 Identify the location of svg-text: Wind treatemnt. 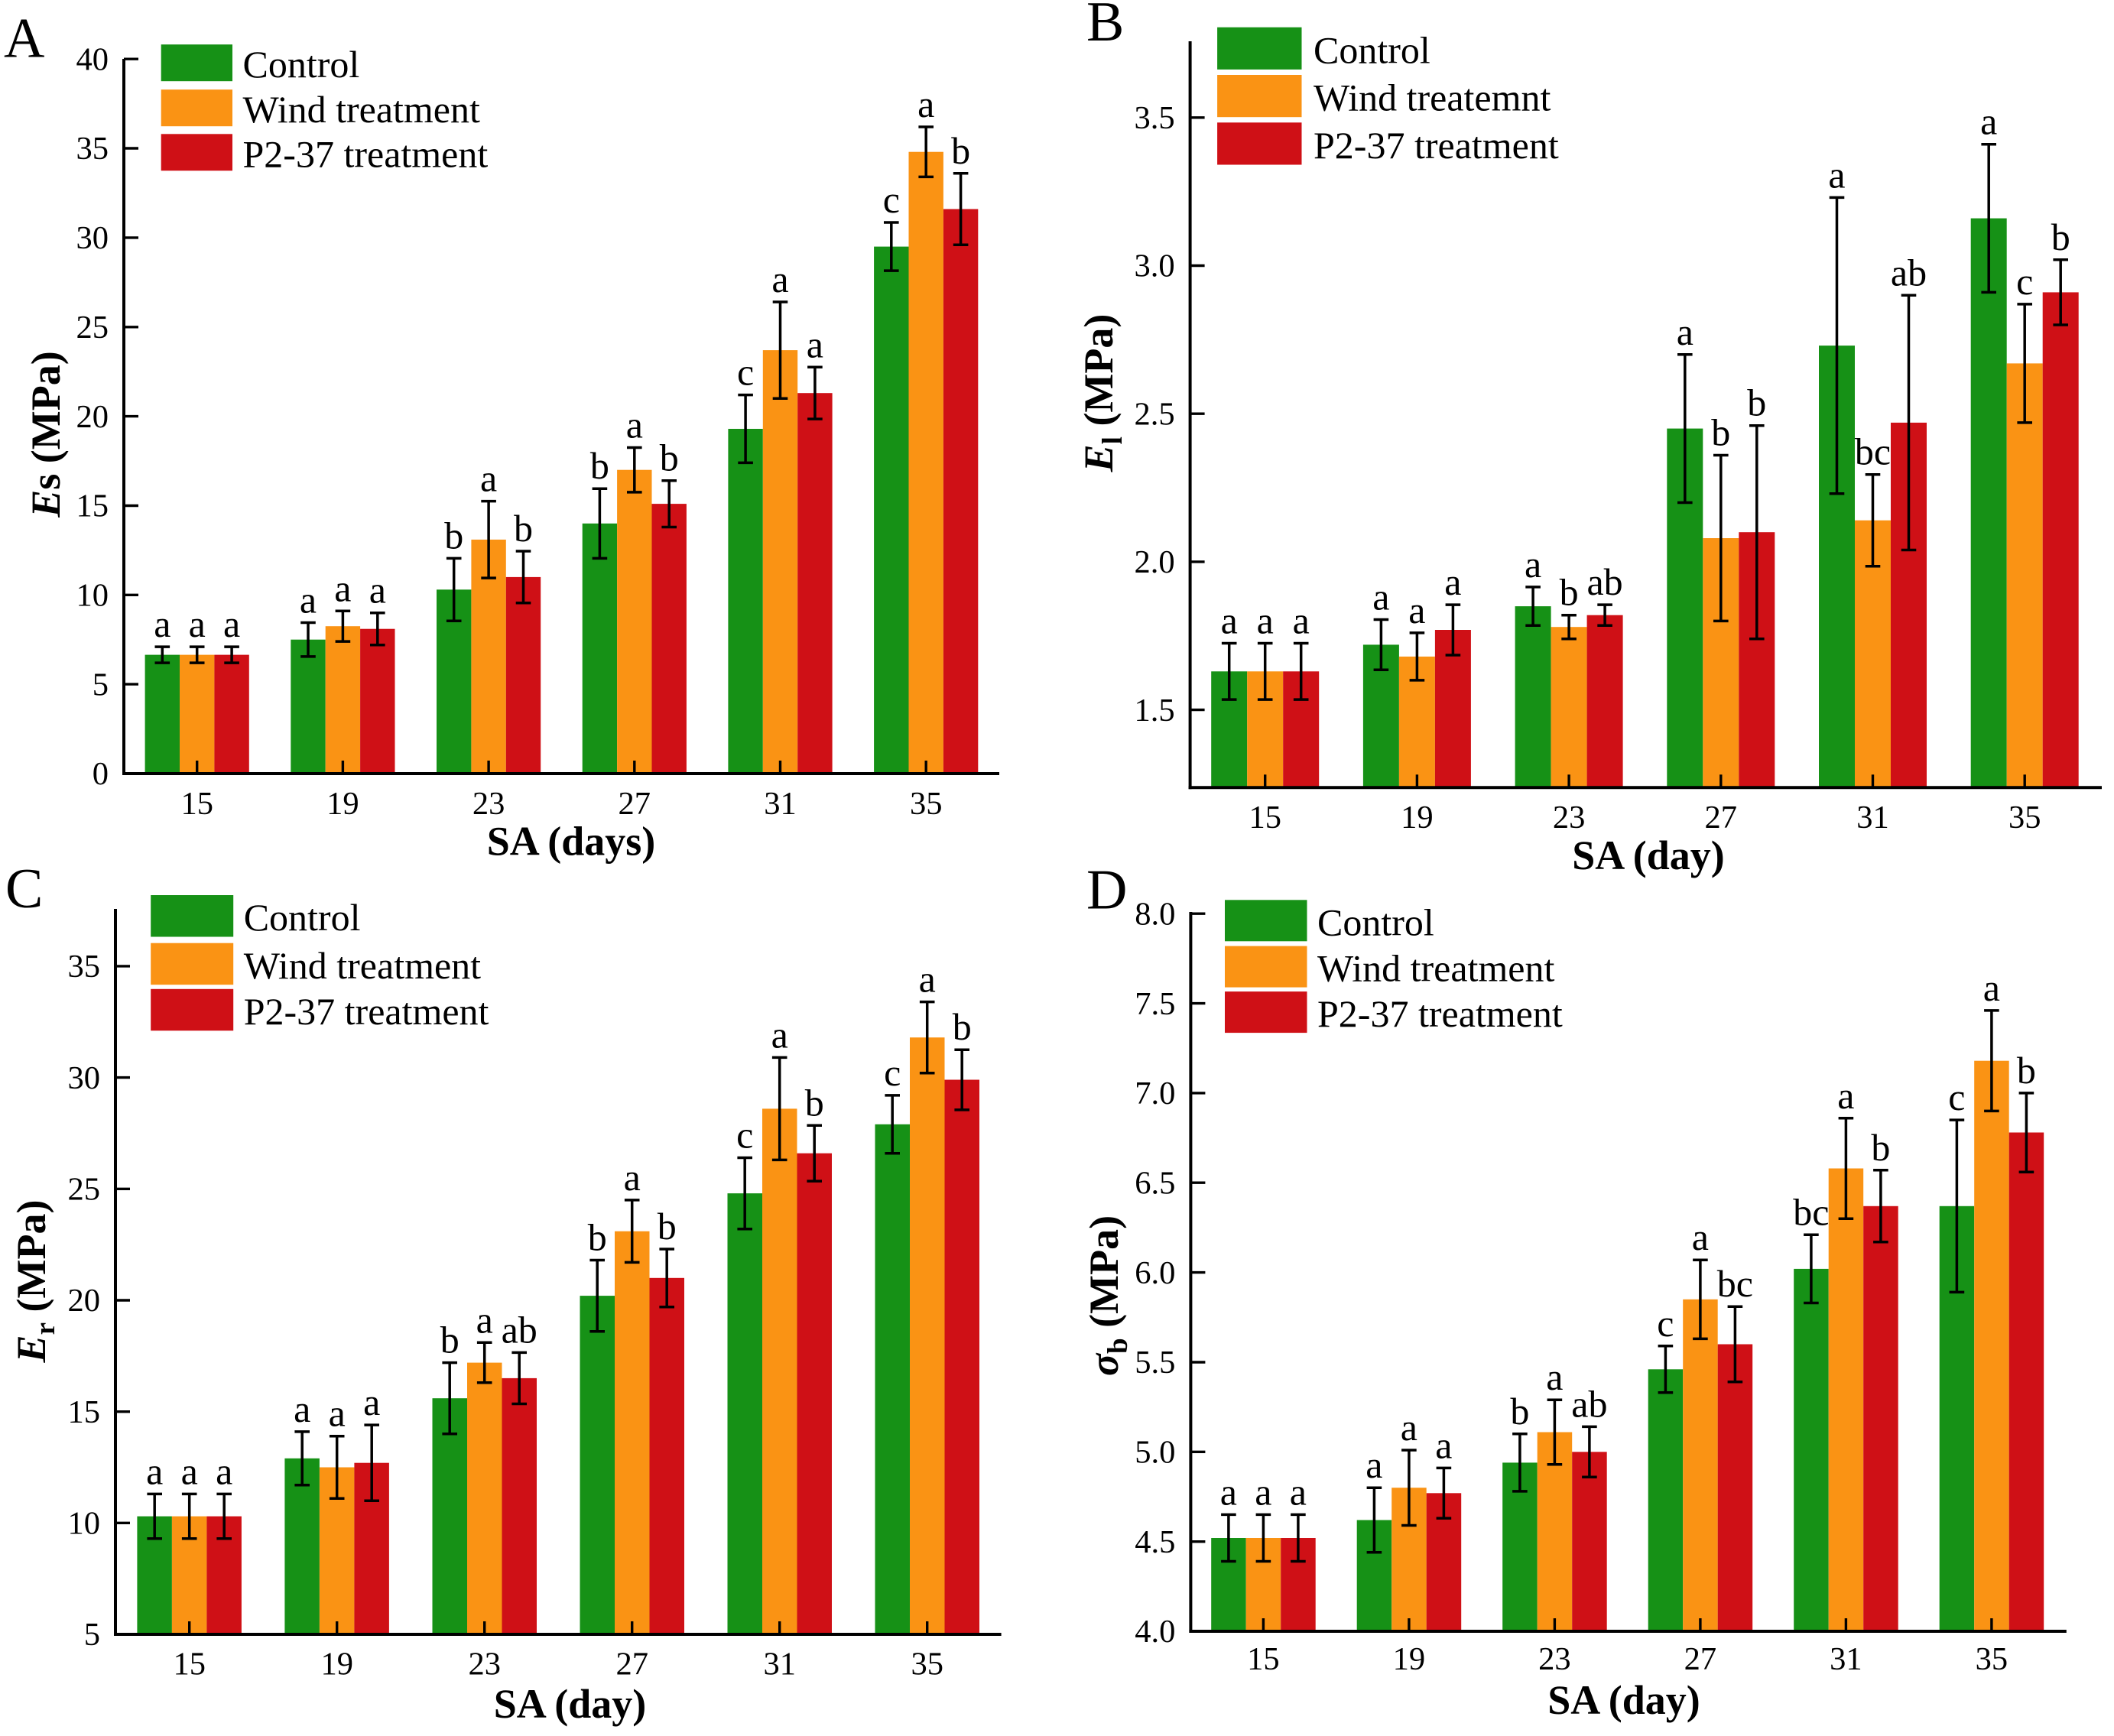
(1432, 97).